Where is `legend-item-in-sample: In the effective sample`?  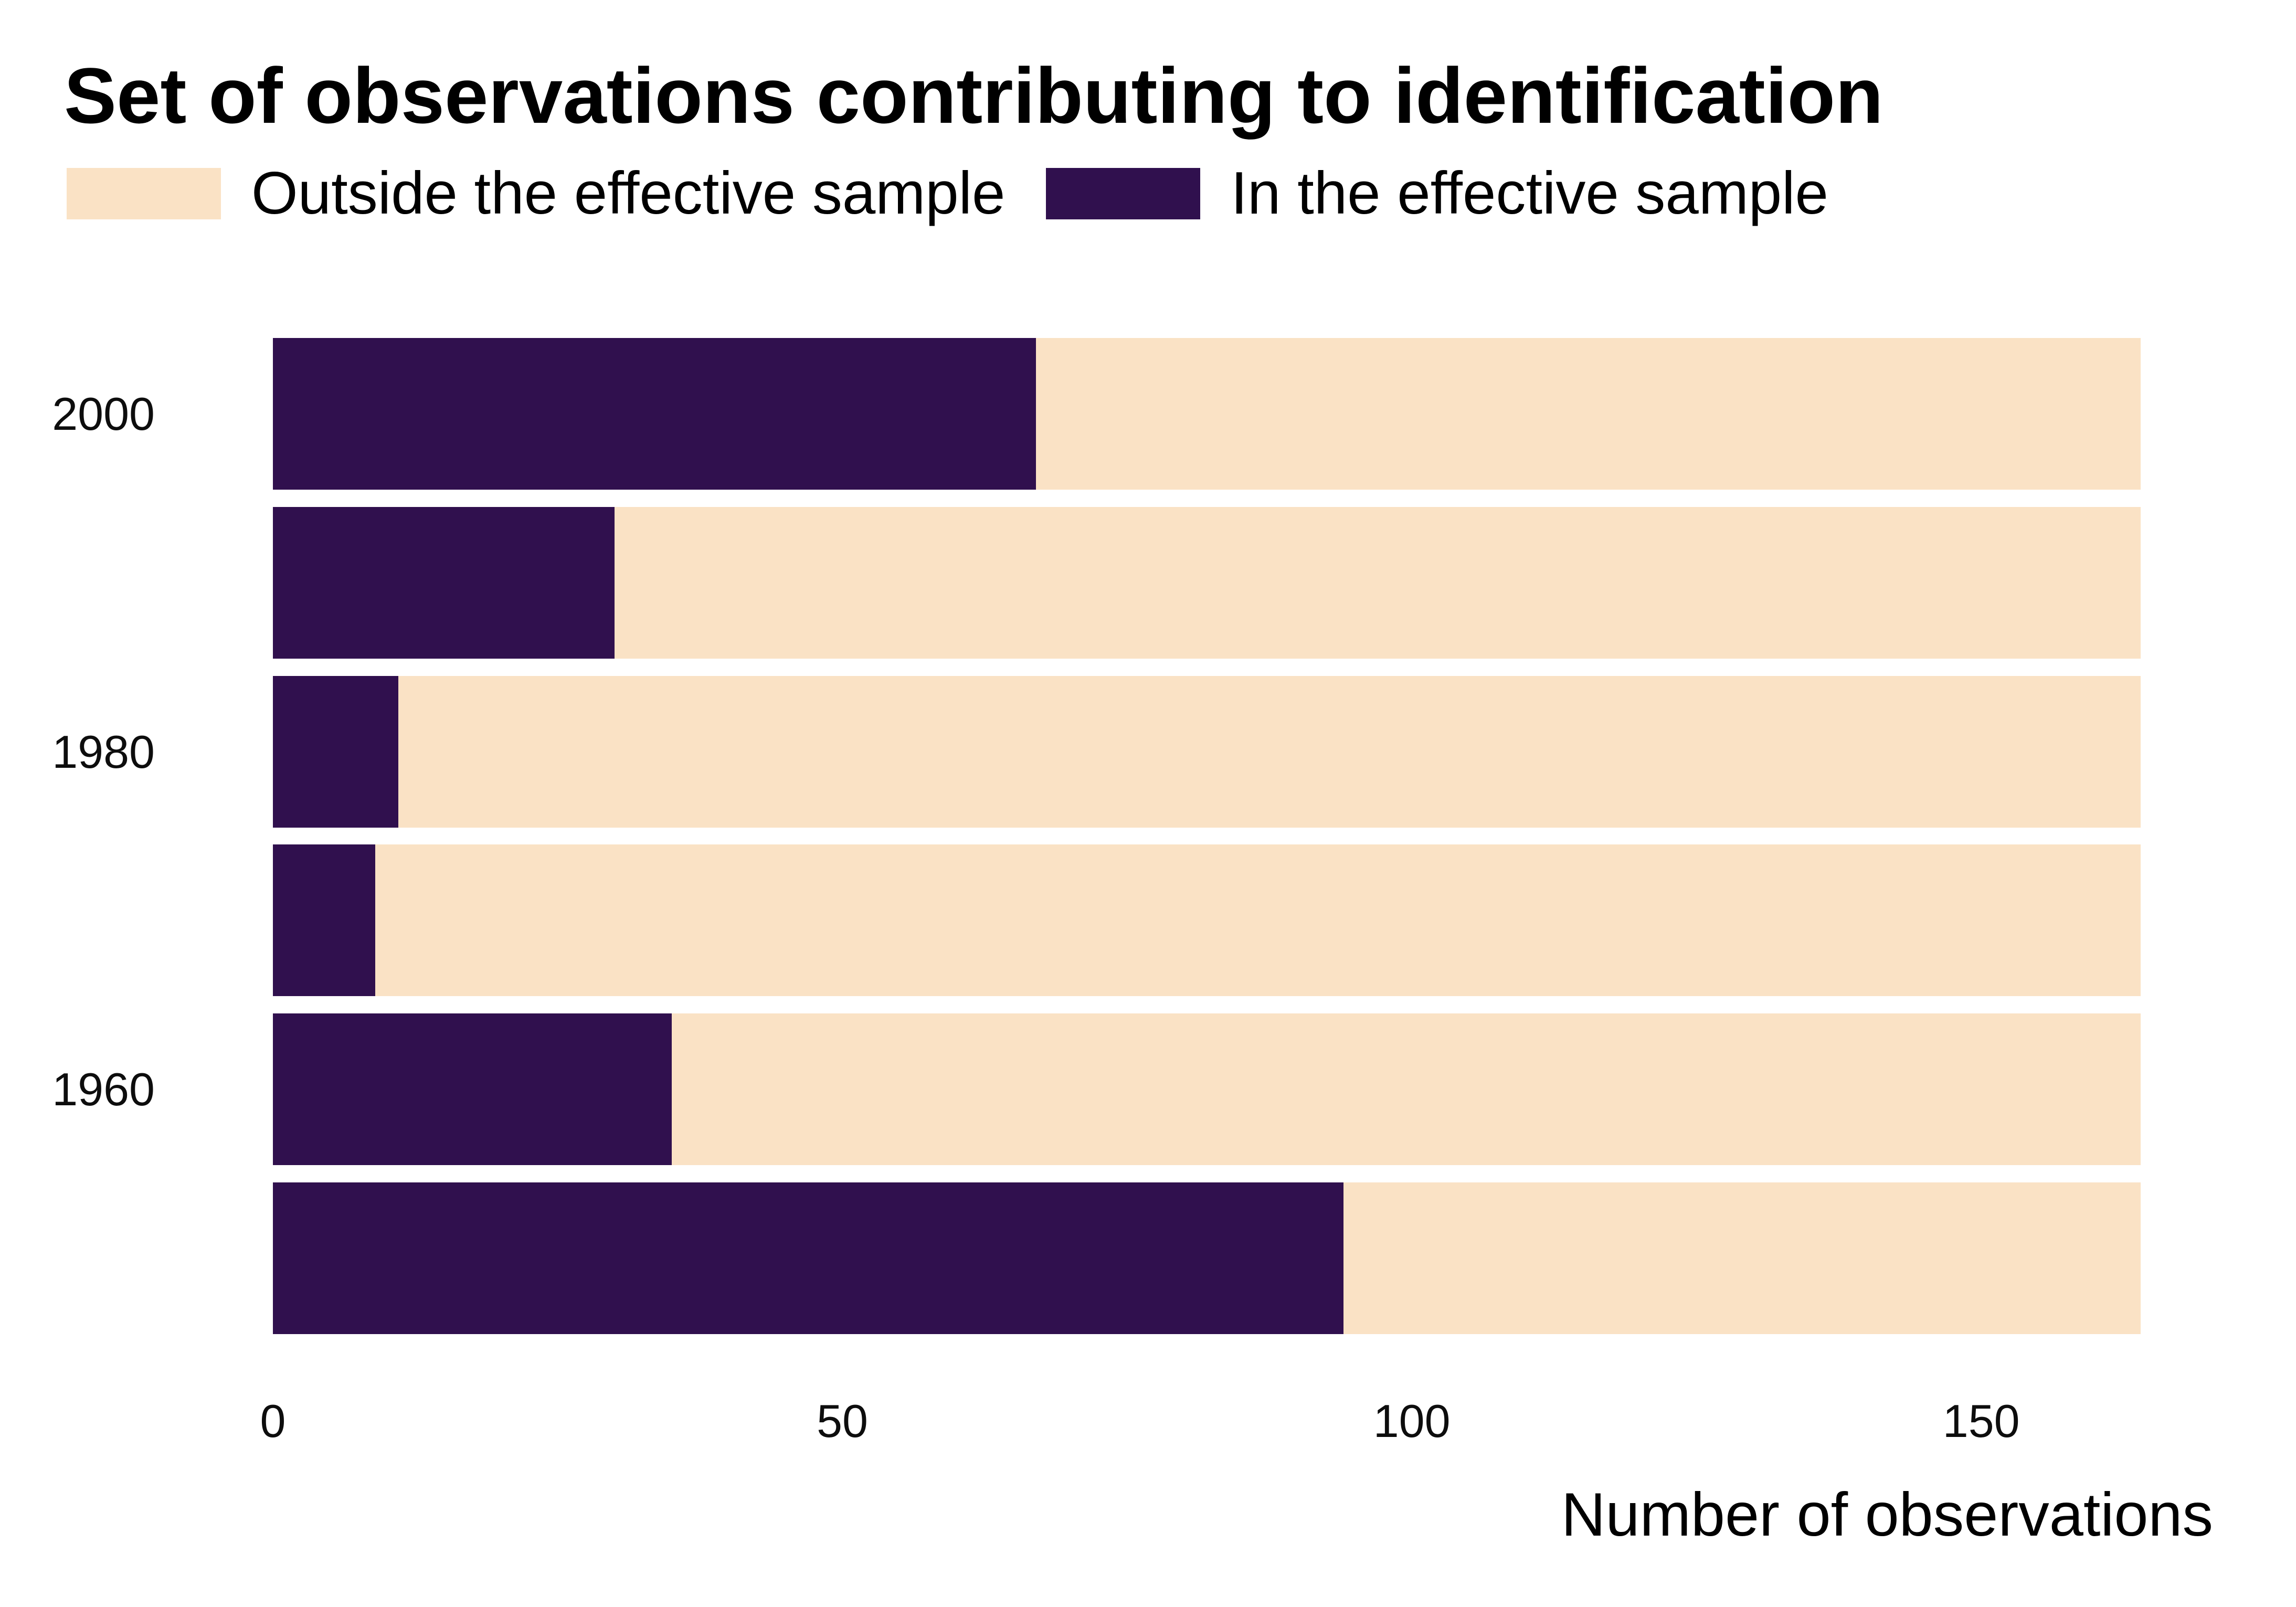 legend-item-in-sample: In the effective sample is located at coordinates (1437, 194).